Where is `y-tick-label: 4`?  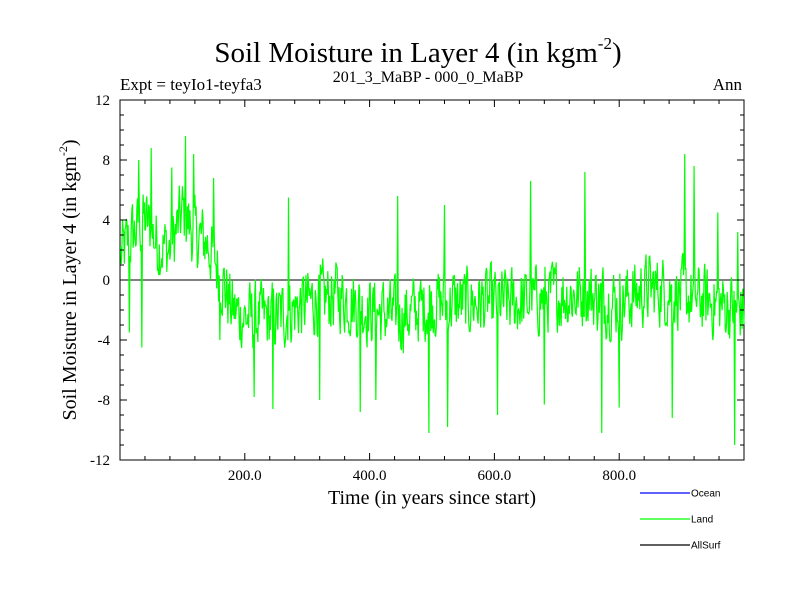 y-tick-label: 4 is located at coordinates (107, 221).